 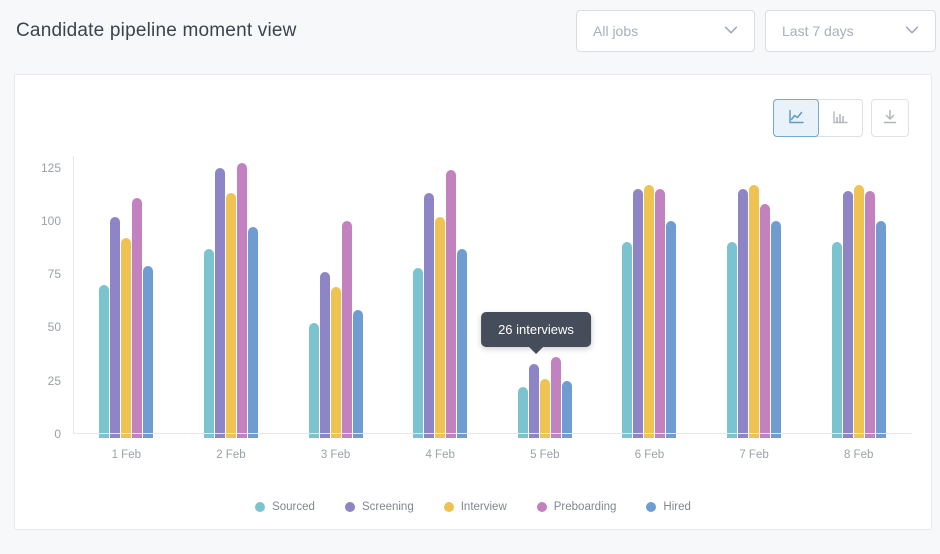 I want to click on chart-tooltip: 26 interviews, so click(x=536, y=333).